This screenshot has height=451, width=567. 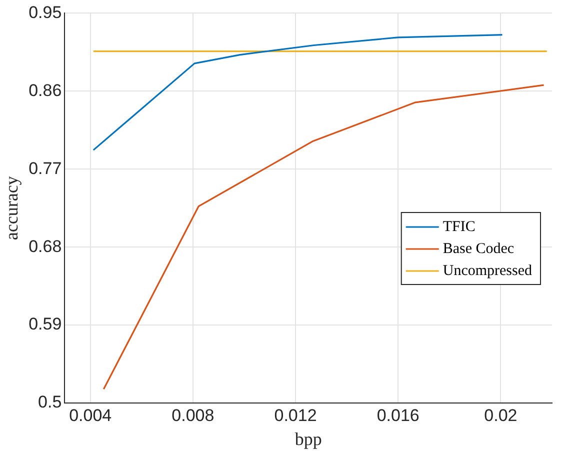 I want to click on y-tick-label: 0.86, so click(x=45, y=90).